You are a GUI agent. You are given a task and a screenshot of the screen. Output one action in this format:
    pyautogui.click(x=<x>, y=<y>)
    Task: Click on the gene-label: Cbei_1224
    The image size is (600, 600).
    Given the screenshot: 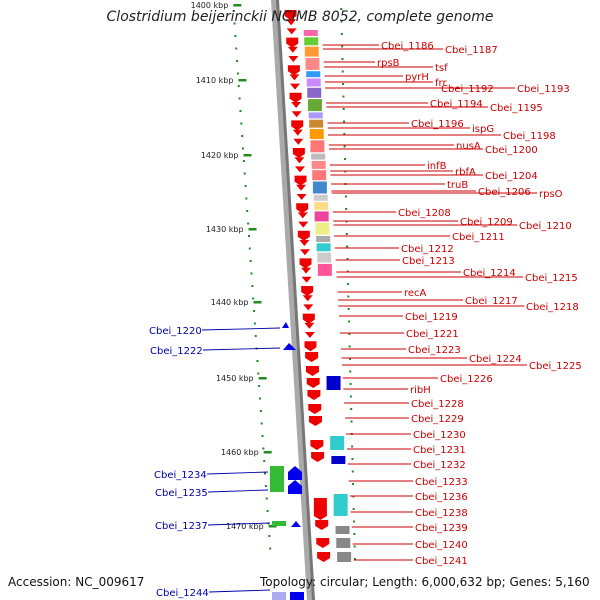 What is the action you would take?
    pyautogui.click(x=495, y=359)
    